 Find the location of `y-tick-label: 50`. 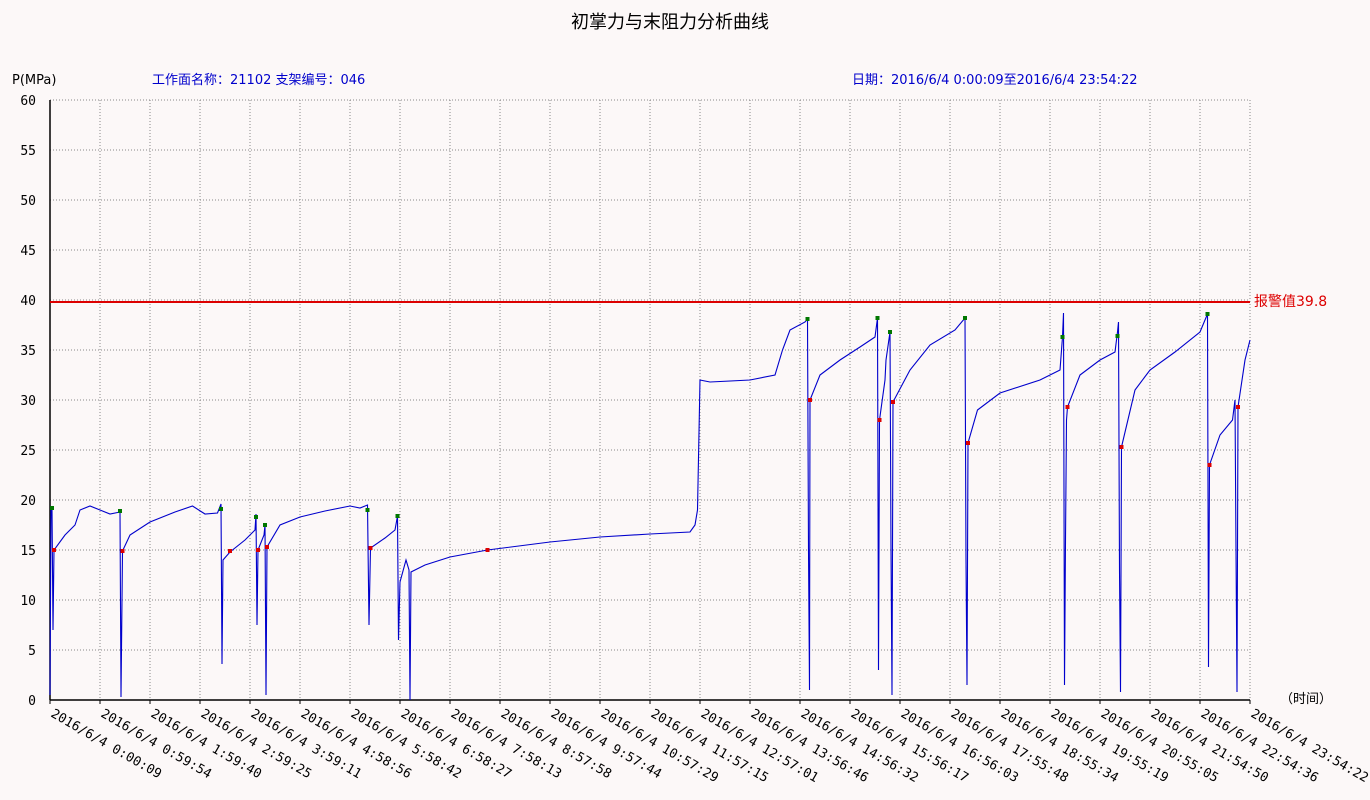

y-tick-label: 50 is located at coordinates (28, 201).